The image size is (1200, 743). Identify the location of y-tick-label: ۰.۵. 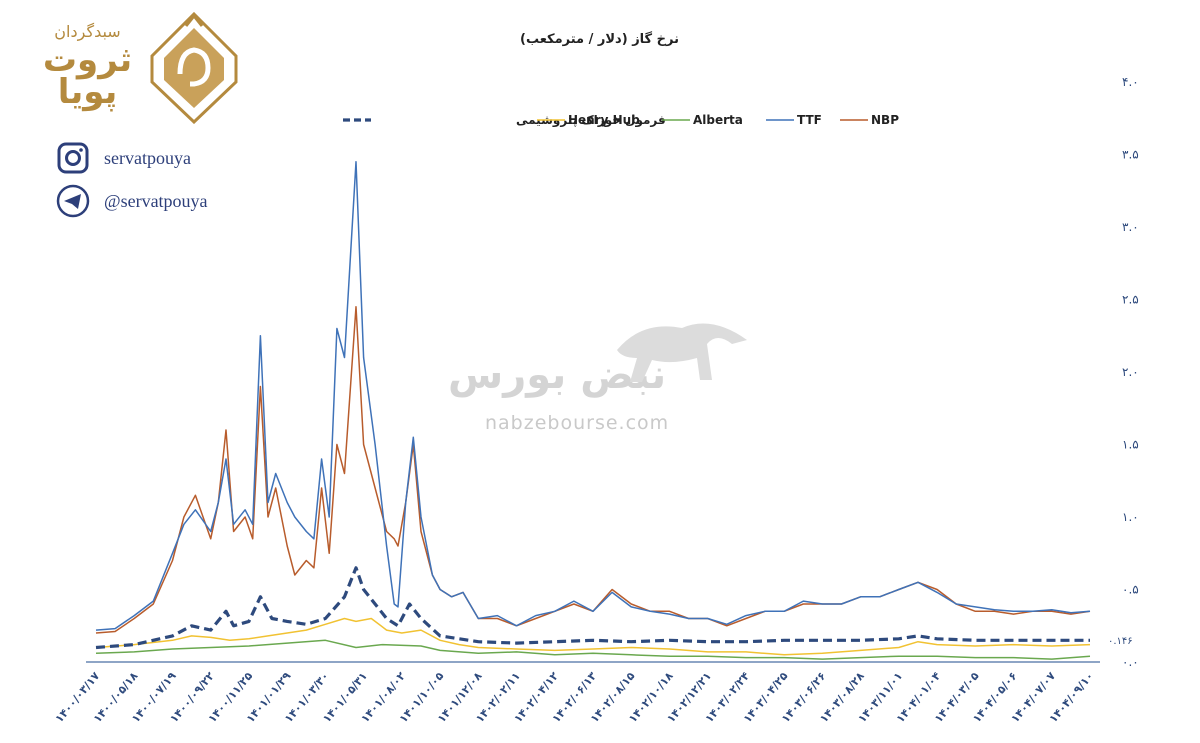
(1130, 590).